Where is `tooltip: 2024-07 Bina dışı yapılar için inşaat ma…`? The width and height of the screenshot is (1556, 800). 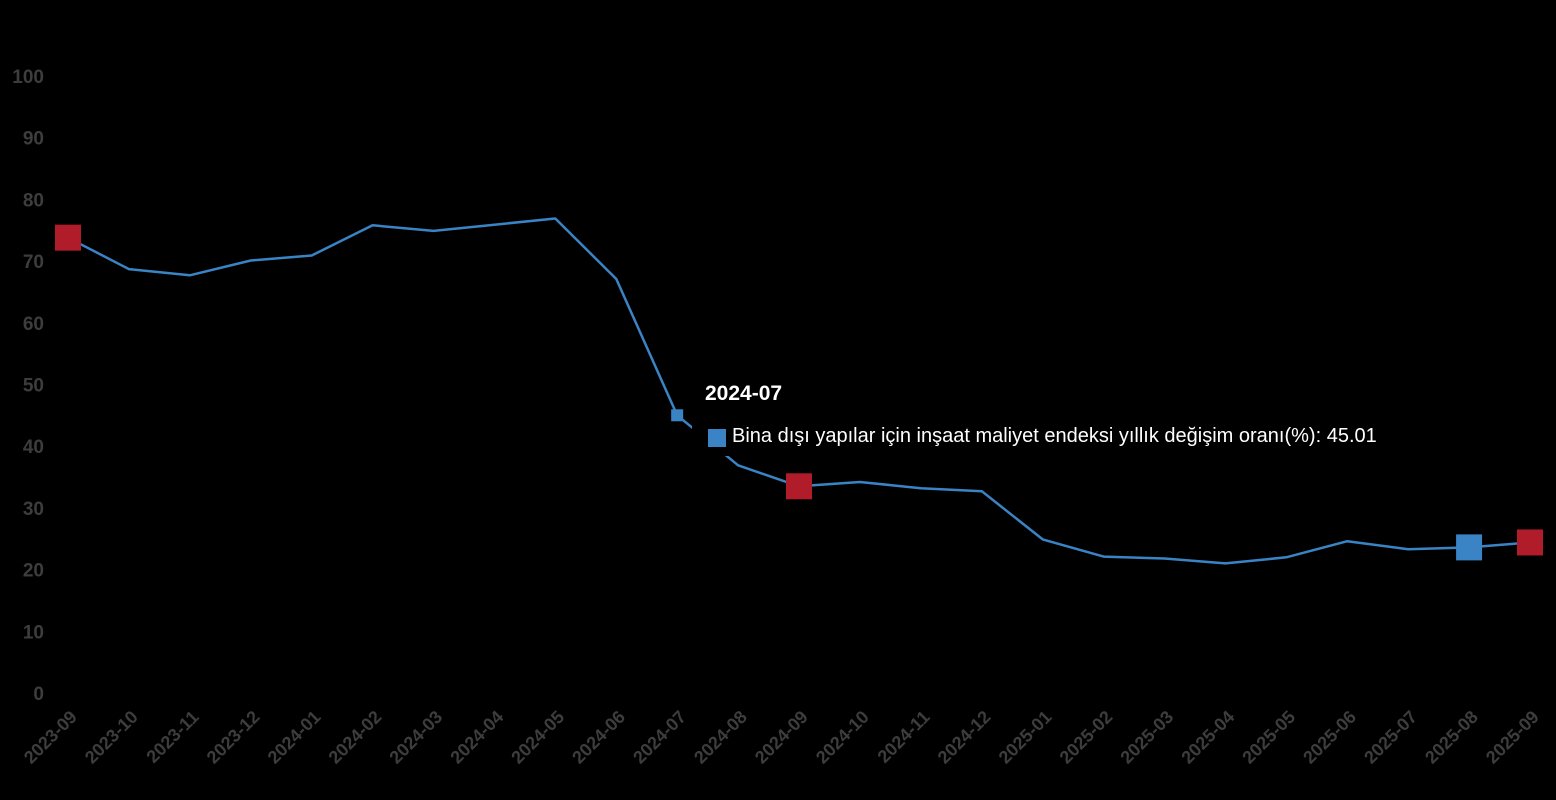 tooltip: 2024-07 Bina dışı yapılar için inşaat ma… is located at coordinates (1106, 414).